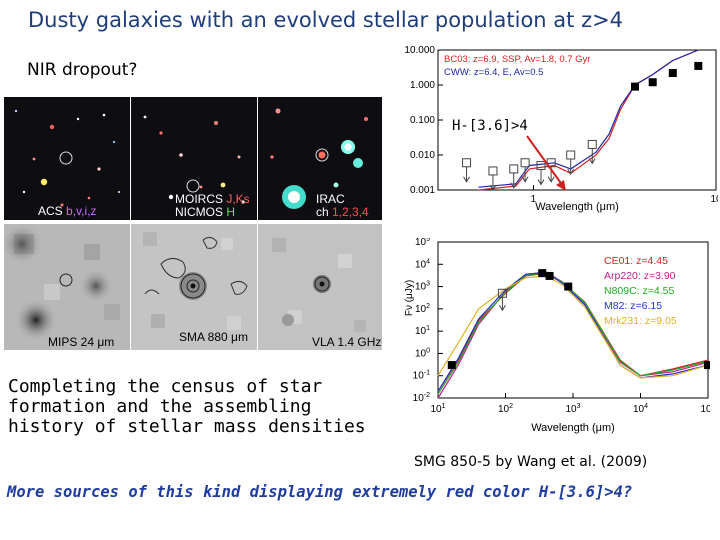 The height and width of the screenshot is (540, 720). I want to click on x-tick-label: 10, so click(714, 199).